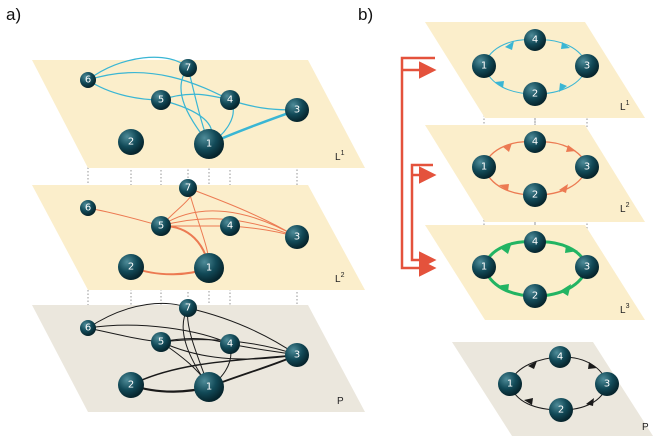 This screenshot has height=440, width=653. Describe the element at coordinates (340, 401) in the screenshot. I see `layer-label-P-a: P` at that location.